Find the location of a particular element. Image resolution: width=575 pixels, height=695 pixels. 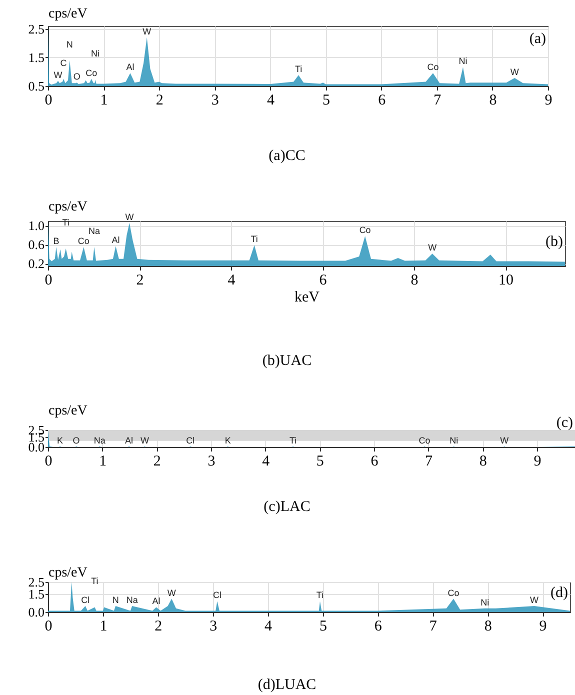

y-tick-label: 0.0 is located at coordinates (36, 612).